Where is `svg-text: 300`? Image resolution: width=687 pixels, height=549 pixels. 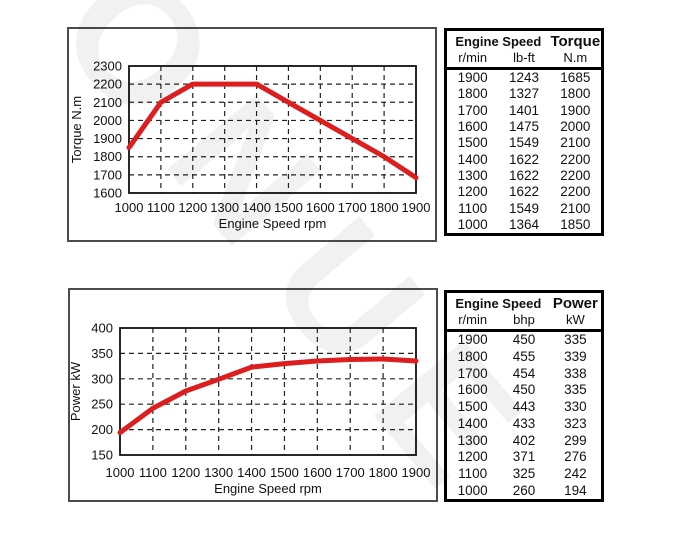
svg-text: 300 is located at coordinates (102, 378).